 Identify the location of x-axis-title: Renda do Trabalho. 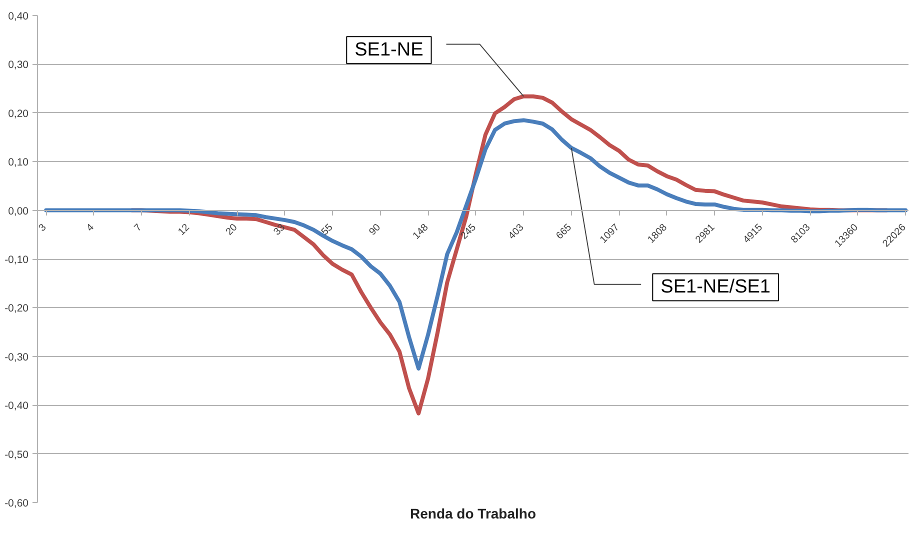
(473, 514).